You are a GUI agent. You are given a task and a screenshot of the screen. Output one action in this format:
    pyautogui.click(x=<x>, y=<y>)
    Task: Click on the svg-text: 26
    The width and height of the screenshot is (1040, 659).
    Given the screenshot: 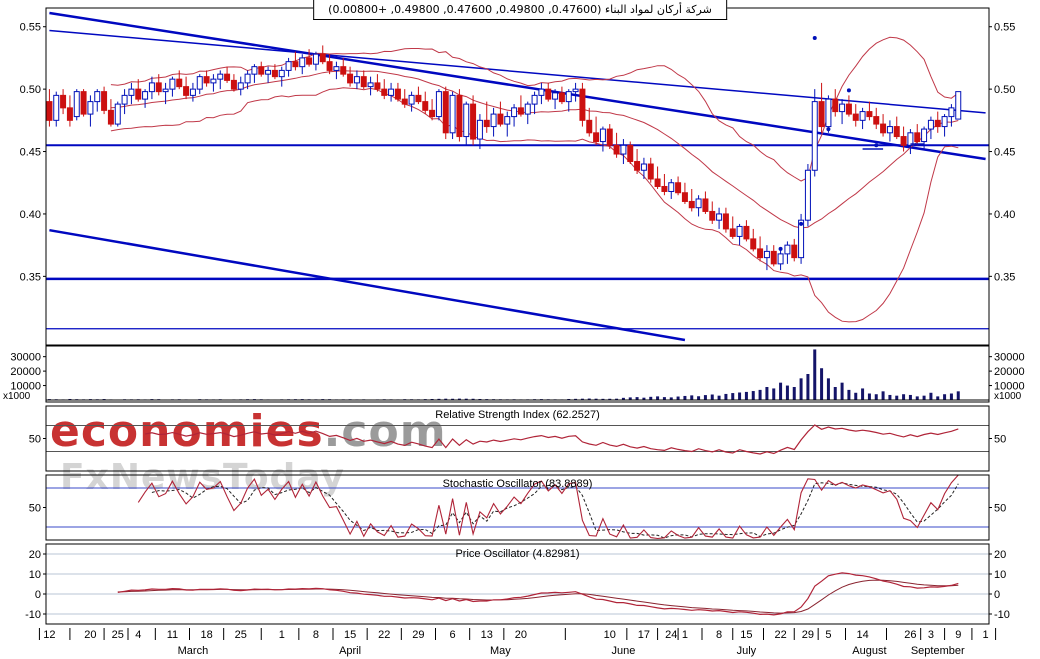 What is the action you would take?
    pyautogui.click(x=910, y=635)
    